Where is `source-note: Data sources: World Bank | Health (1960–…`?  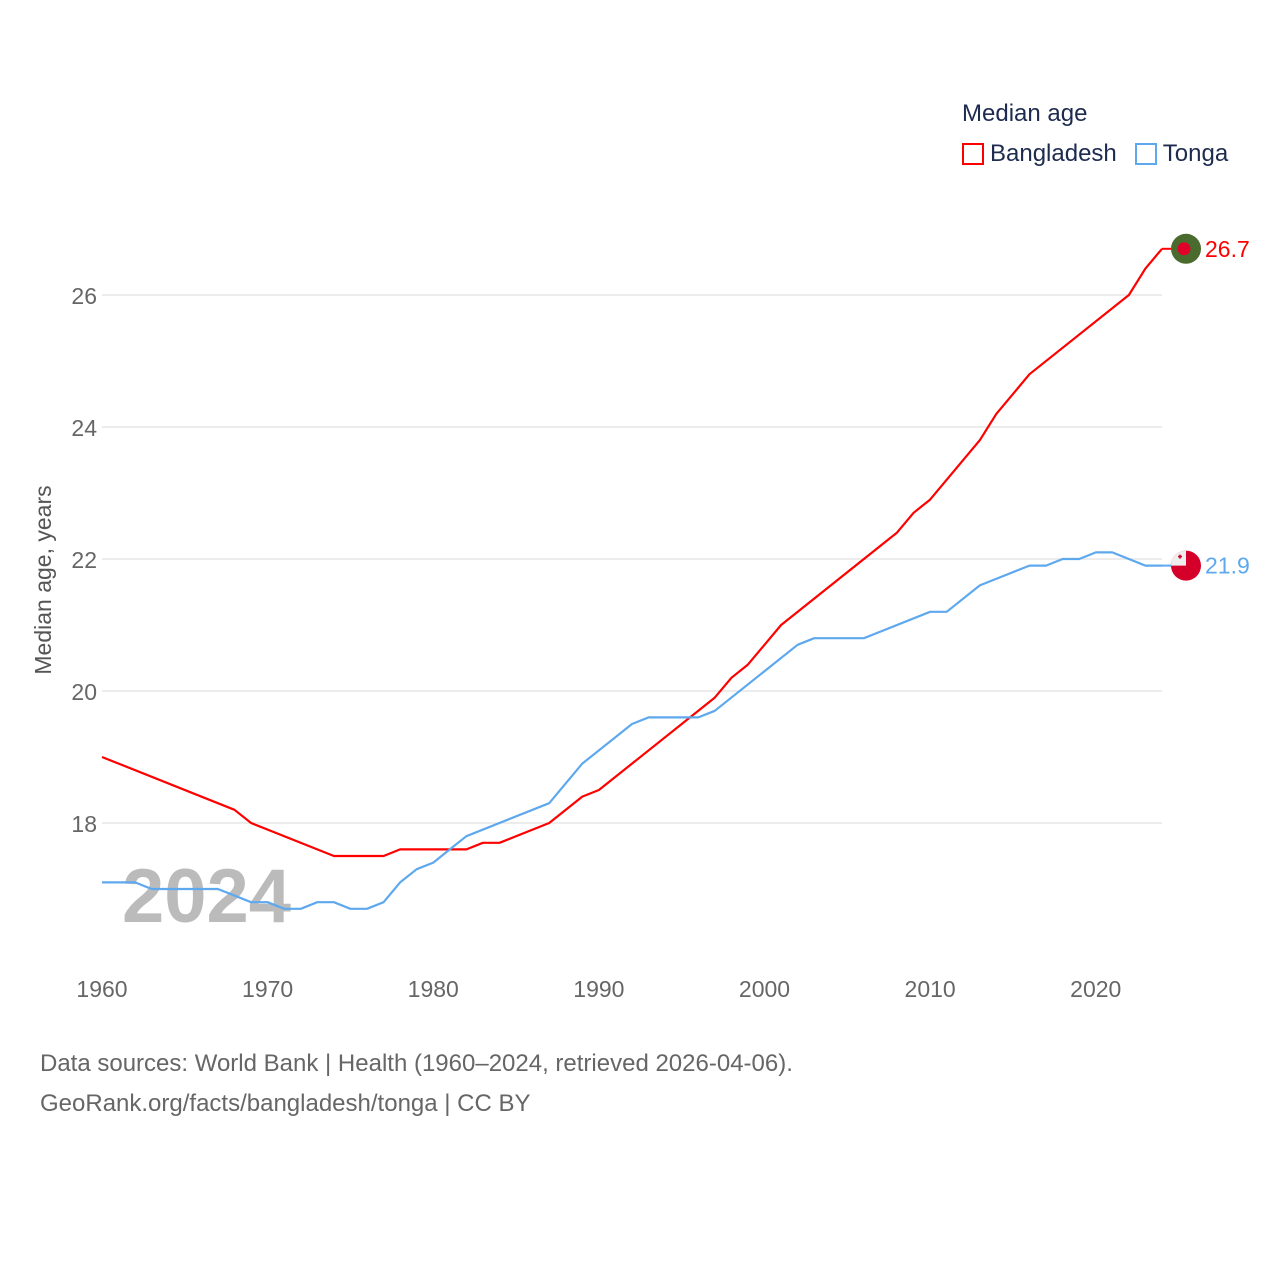 source-note: Data sources: World Bank | Health (1960–… is located at coordinates (416, 1084).